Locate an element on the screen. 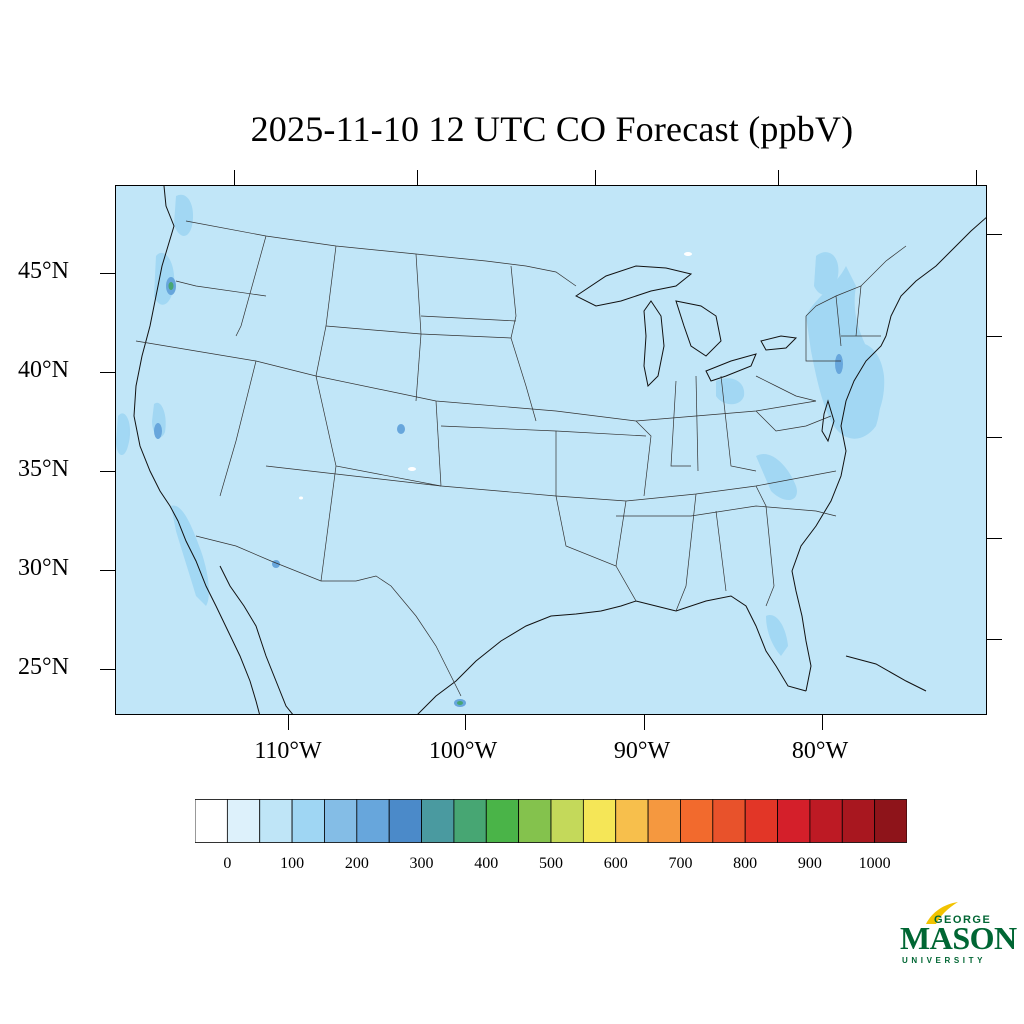 This screenshot has width=1024, height=1024. colorbar-tick-label: 1000 is located at coordinates (874, 863).